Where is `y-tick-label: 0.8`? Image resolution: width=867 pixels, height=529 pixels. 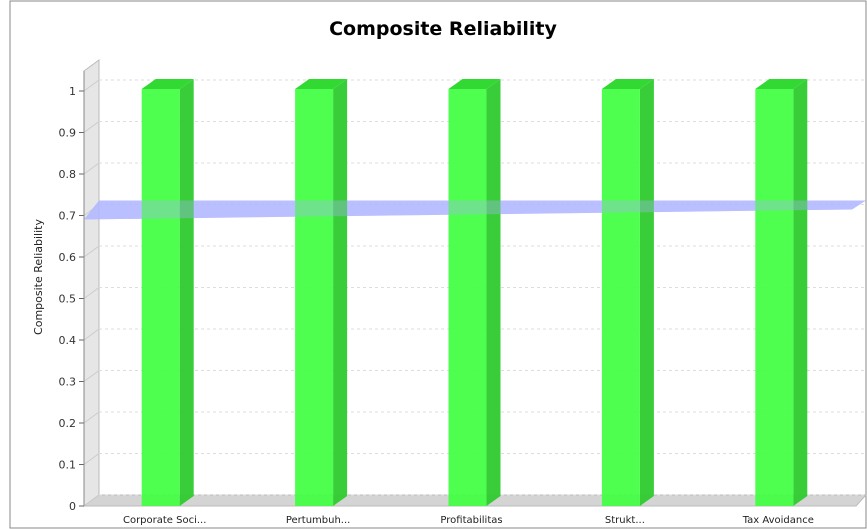 y-tick-label: 0.8 is located at coordinates (68, 174).